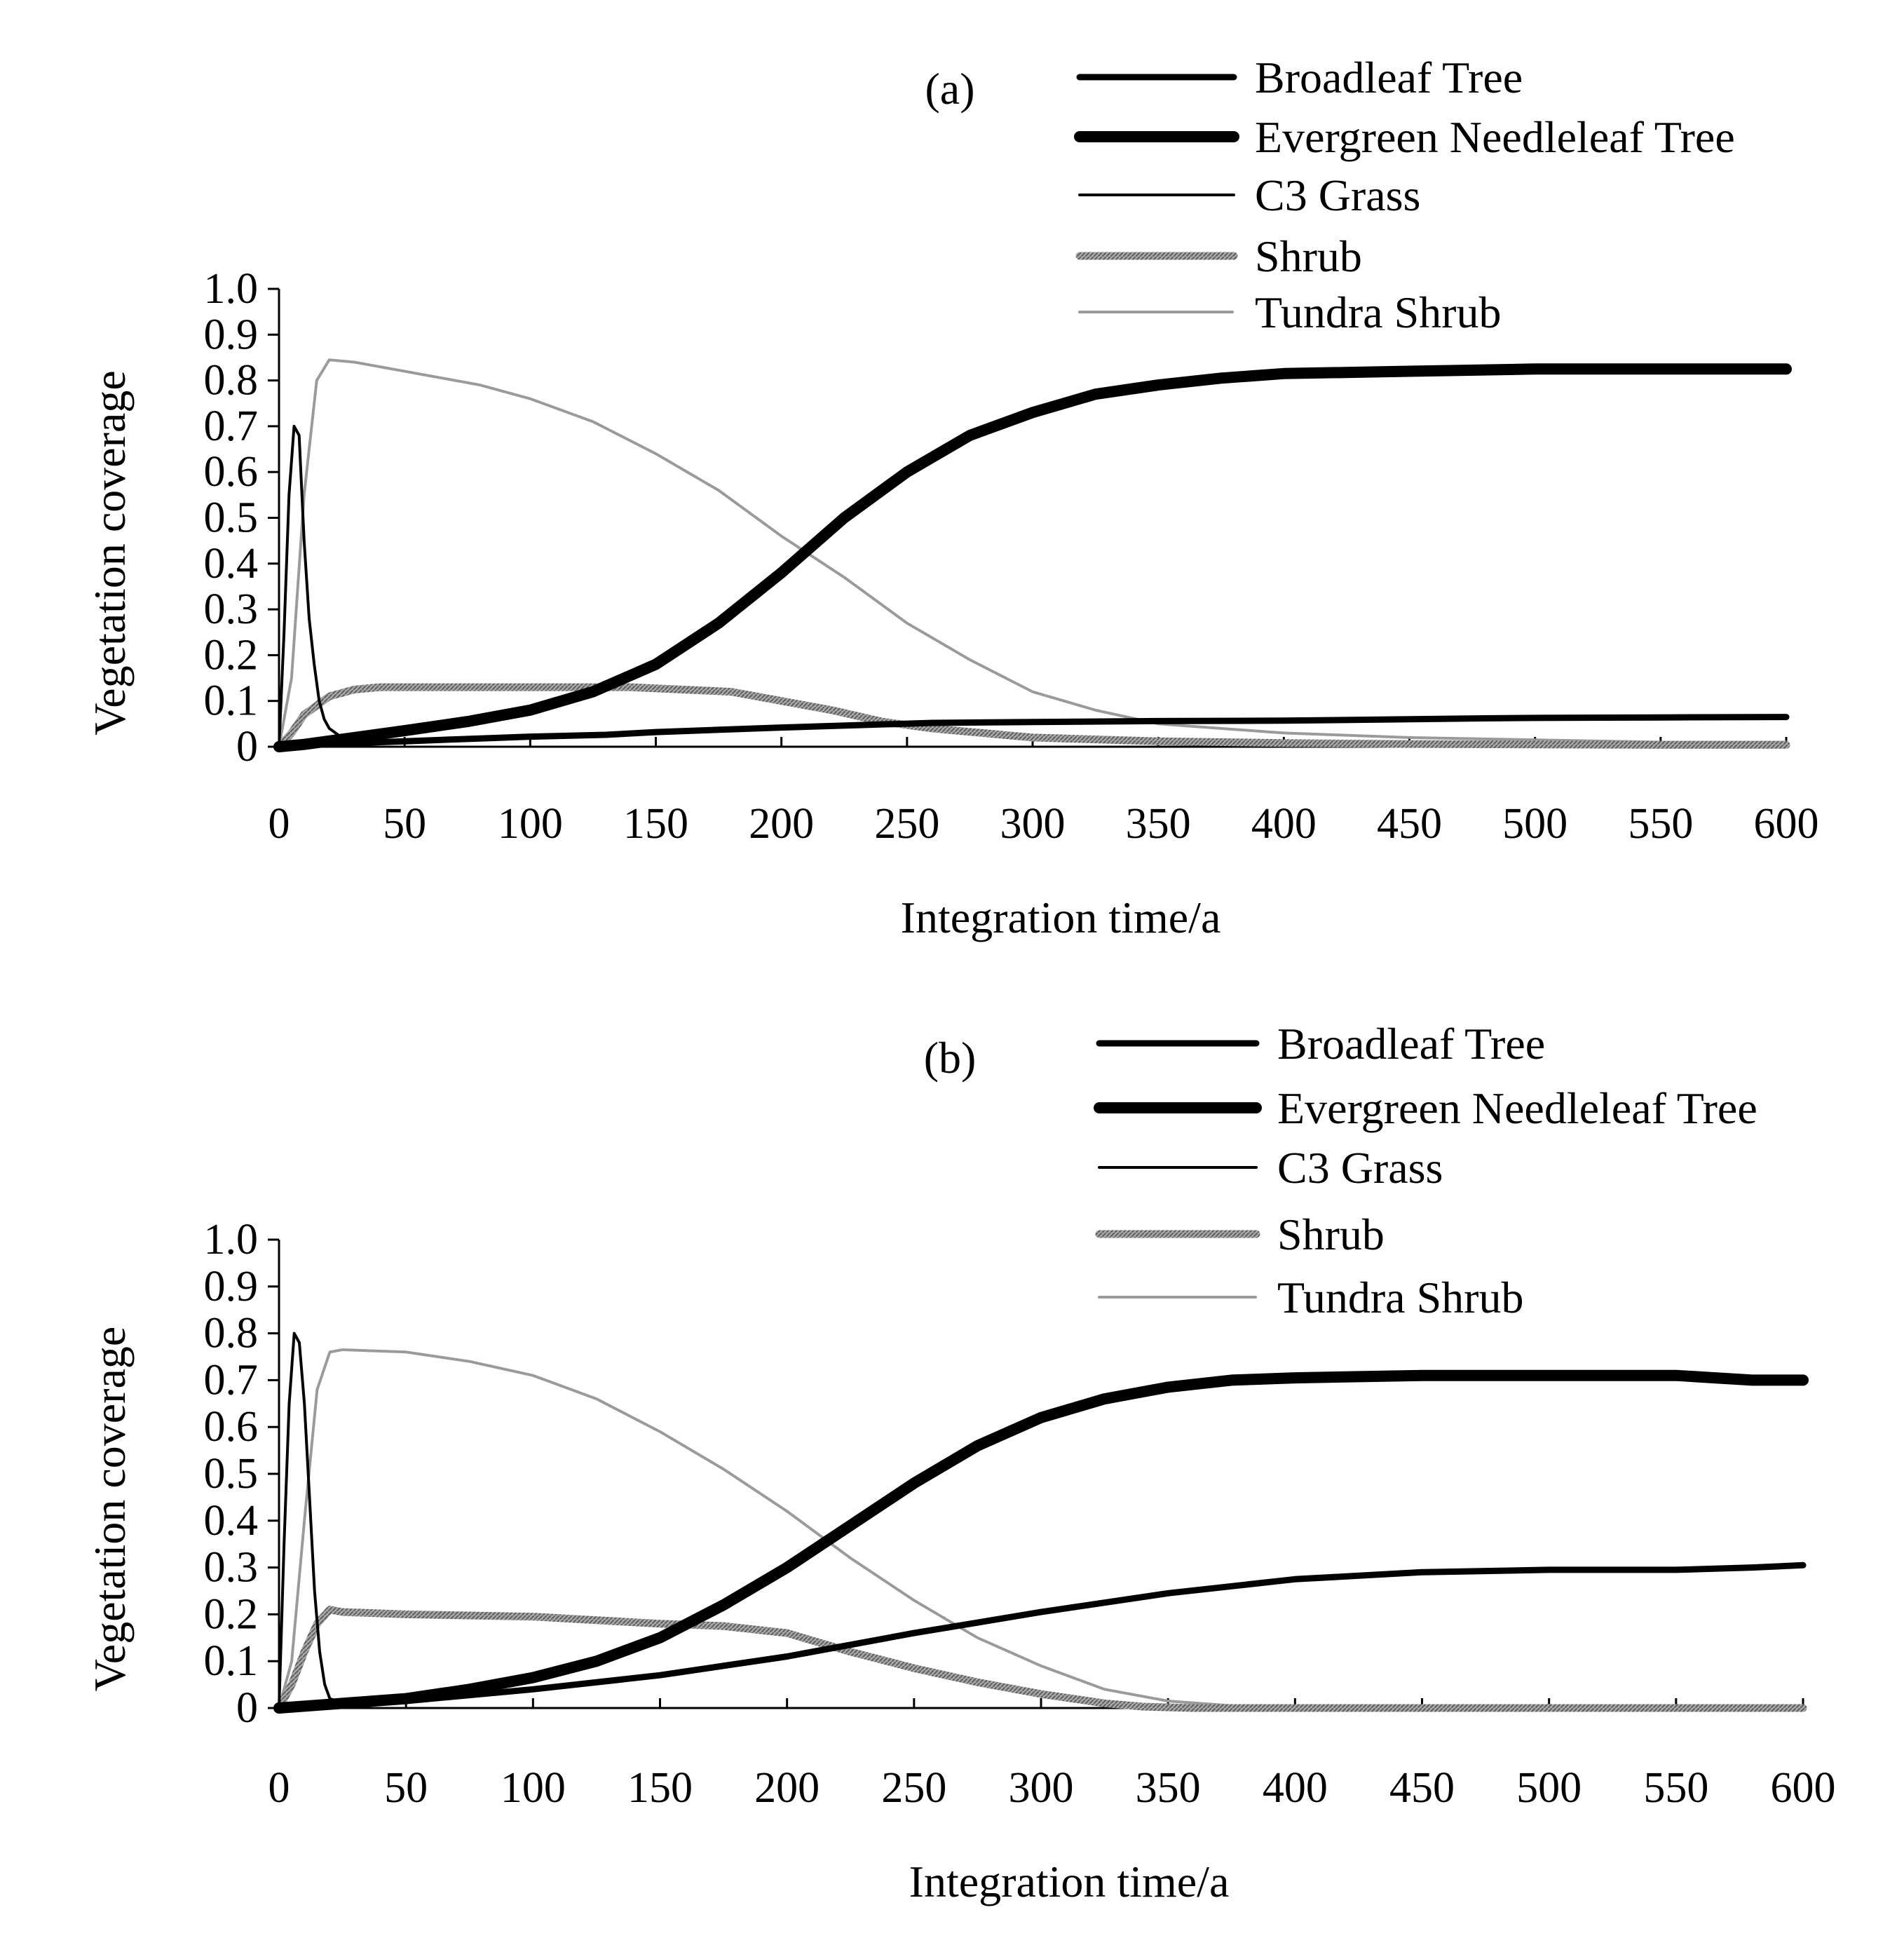 The width and height of the screenshot is (1904, 1938). What do you see at coordinates (1033, 732) in the screenshot?
I see `series-line-broadleaf-tree-a` at bounding box center [1033, 732].